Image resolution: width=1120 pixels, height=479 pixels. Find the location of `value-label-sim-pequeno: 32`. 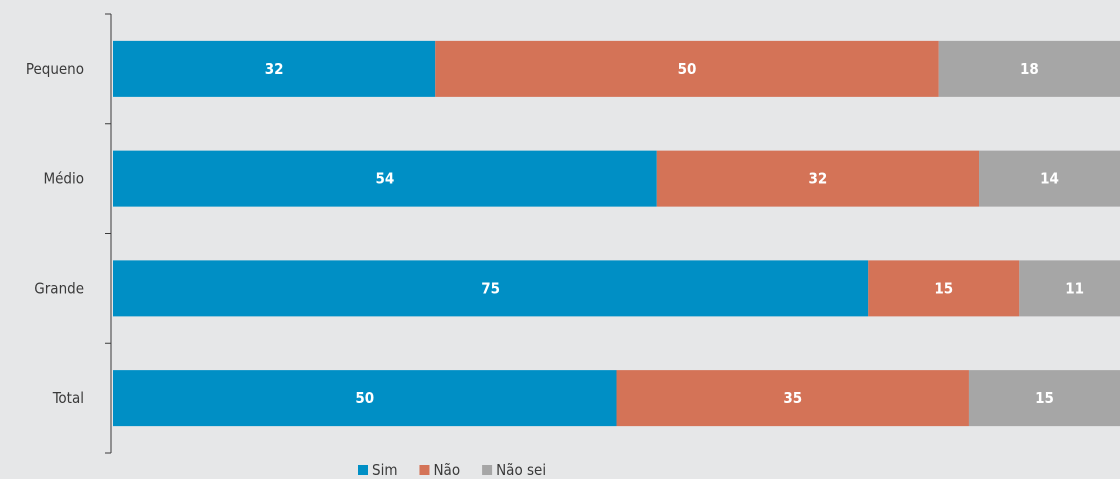

value-label-sim-pequeno: 32 is located at coordinates (274, 69).